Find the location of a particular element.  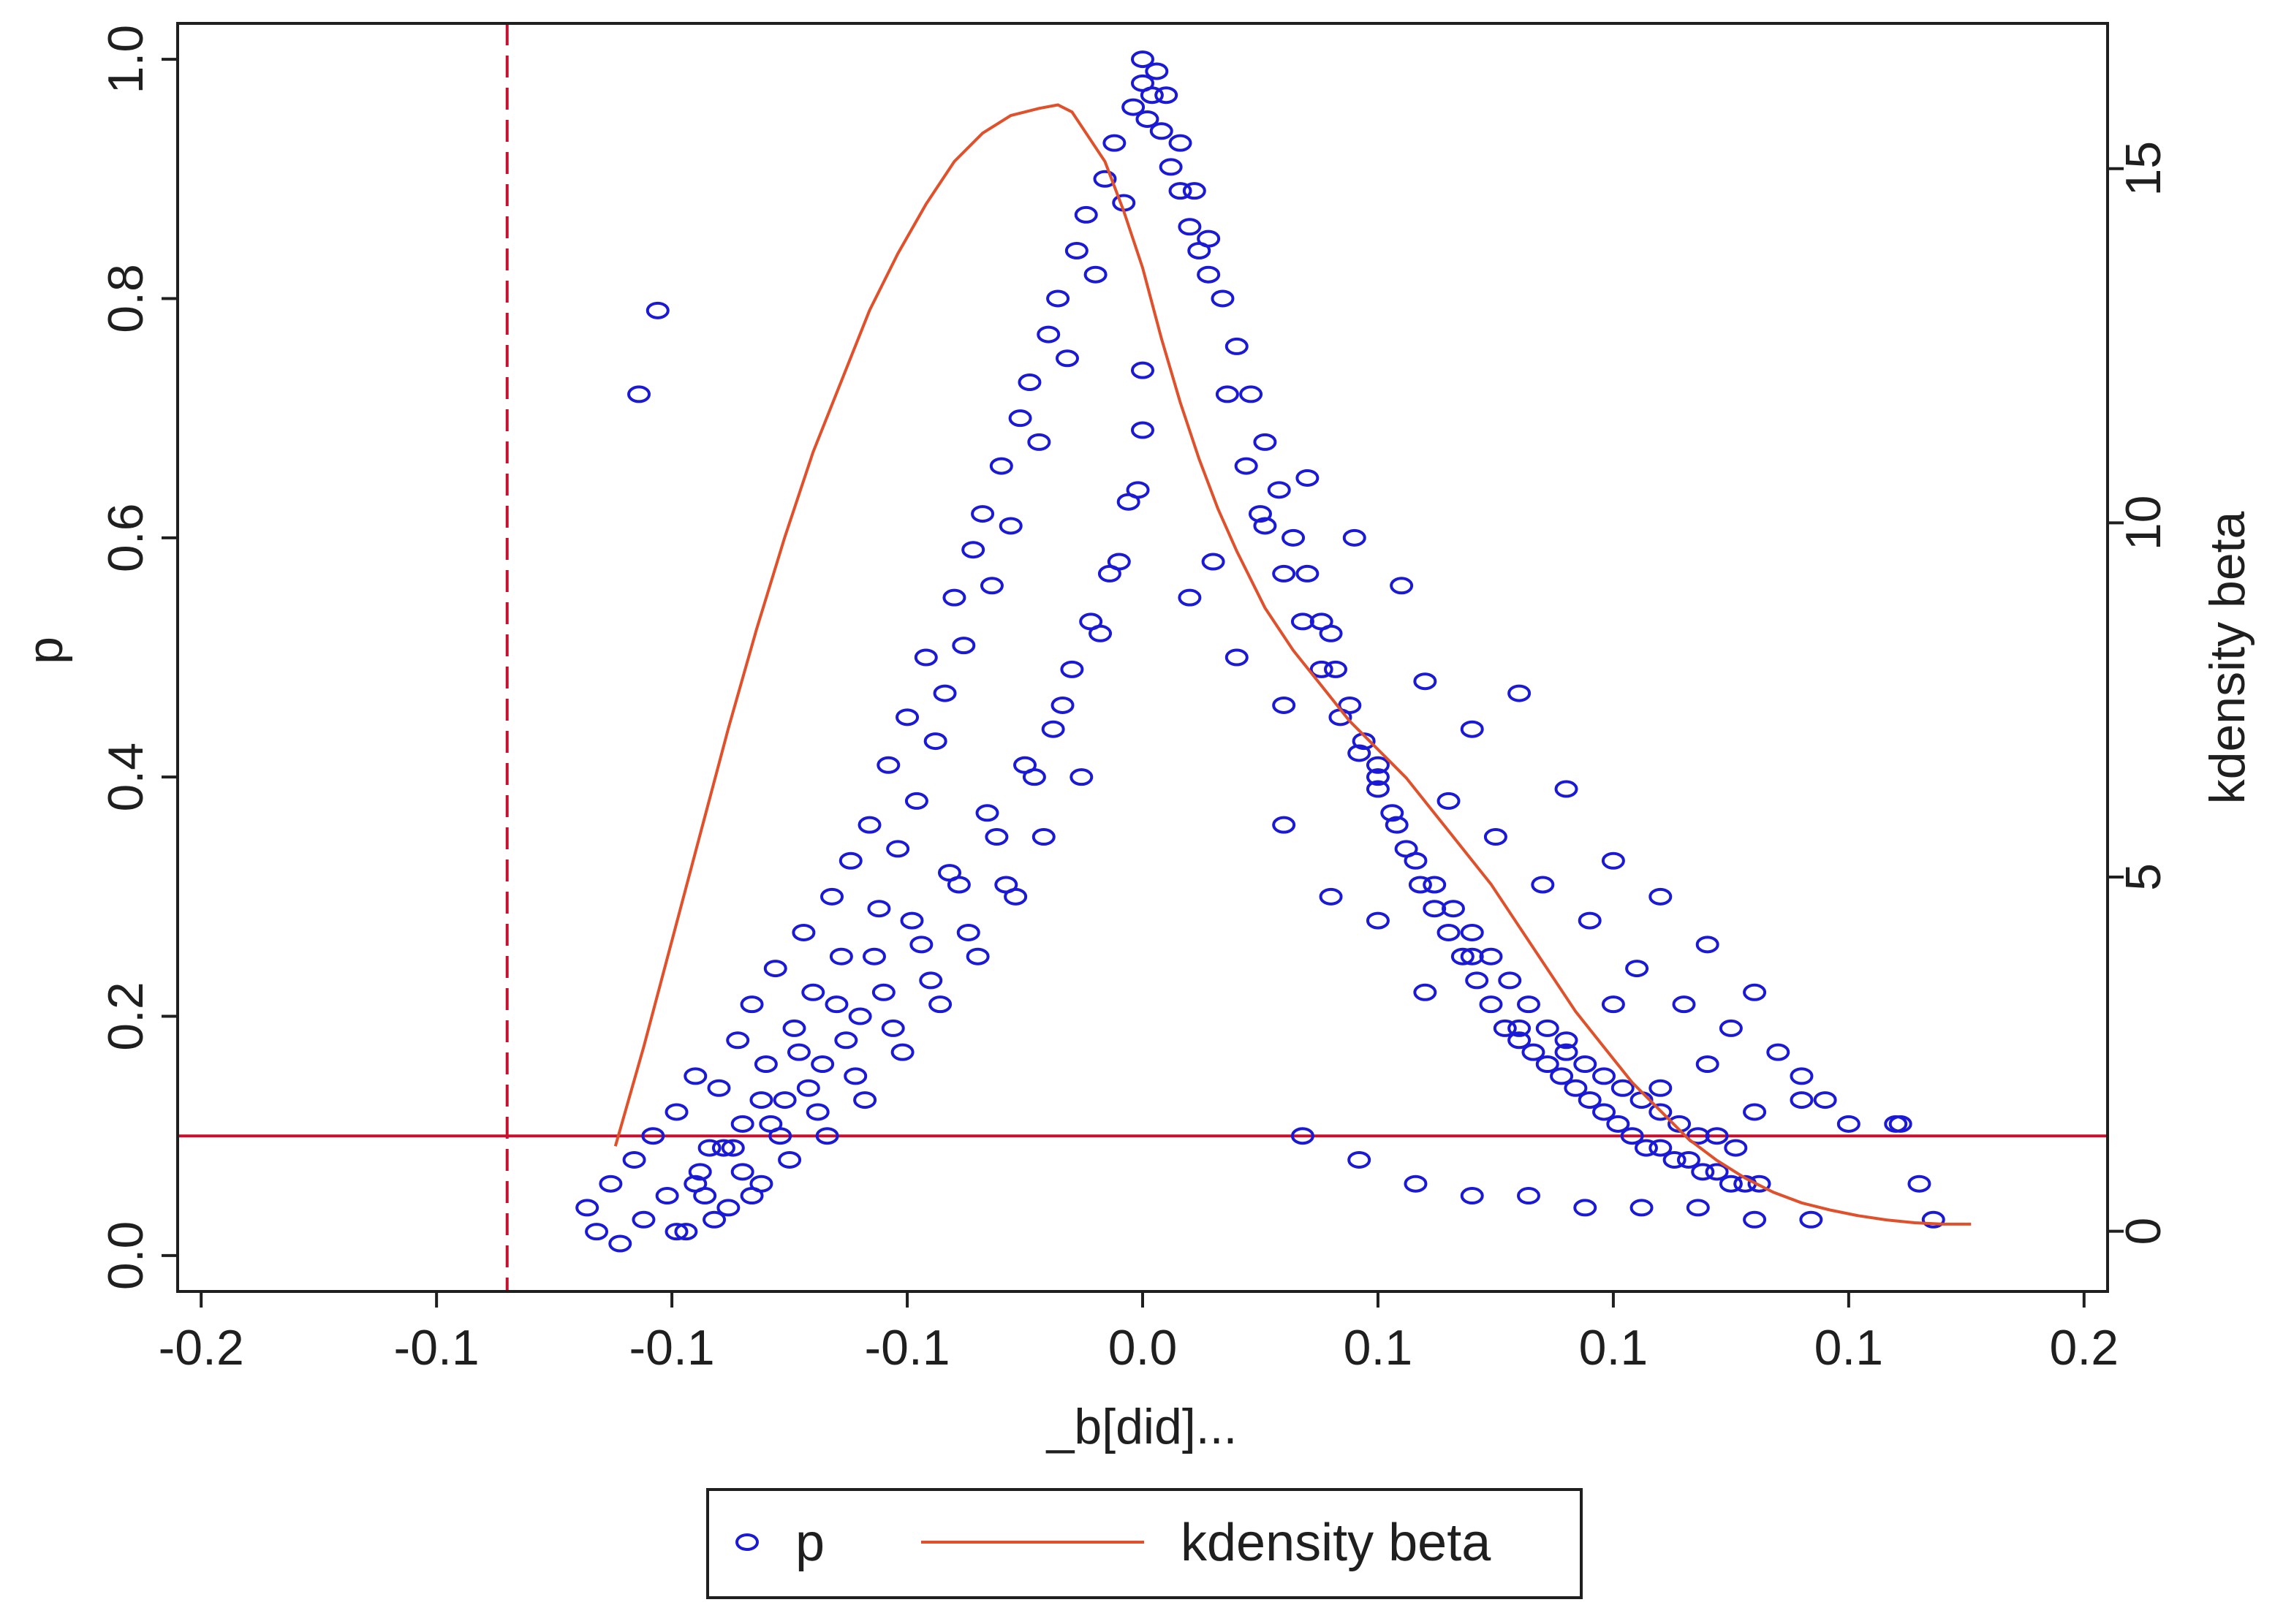

x-tick-label: -0.1 is located at coordinates (907, 1348).